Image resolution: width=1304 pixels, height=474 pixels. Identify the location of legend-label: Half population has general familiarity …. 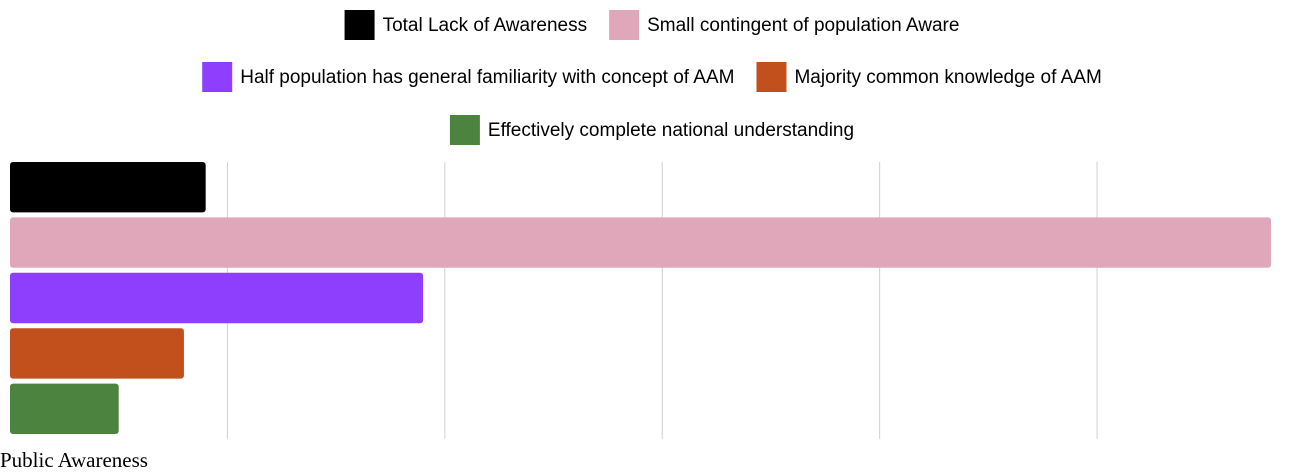
(487, 77).